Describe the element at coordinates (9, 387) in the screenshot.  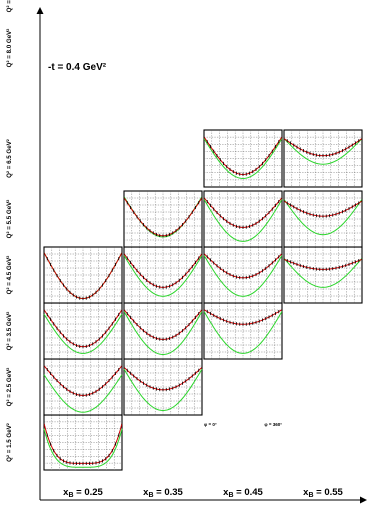
I see `q2-bin-label: Q² = 2.5 GeV²` at that location.